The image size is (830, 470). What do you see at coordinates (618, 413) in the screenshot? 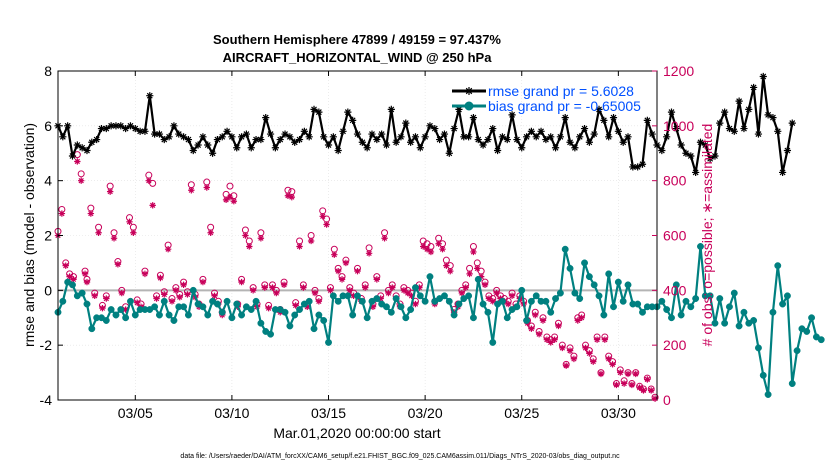
I see `x-tick-label: 03/30` at bounding box center [618, 413].